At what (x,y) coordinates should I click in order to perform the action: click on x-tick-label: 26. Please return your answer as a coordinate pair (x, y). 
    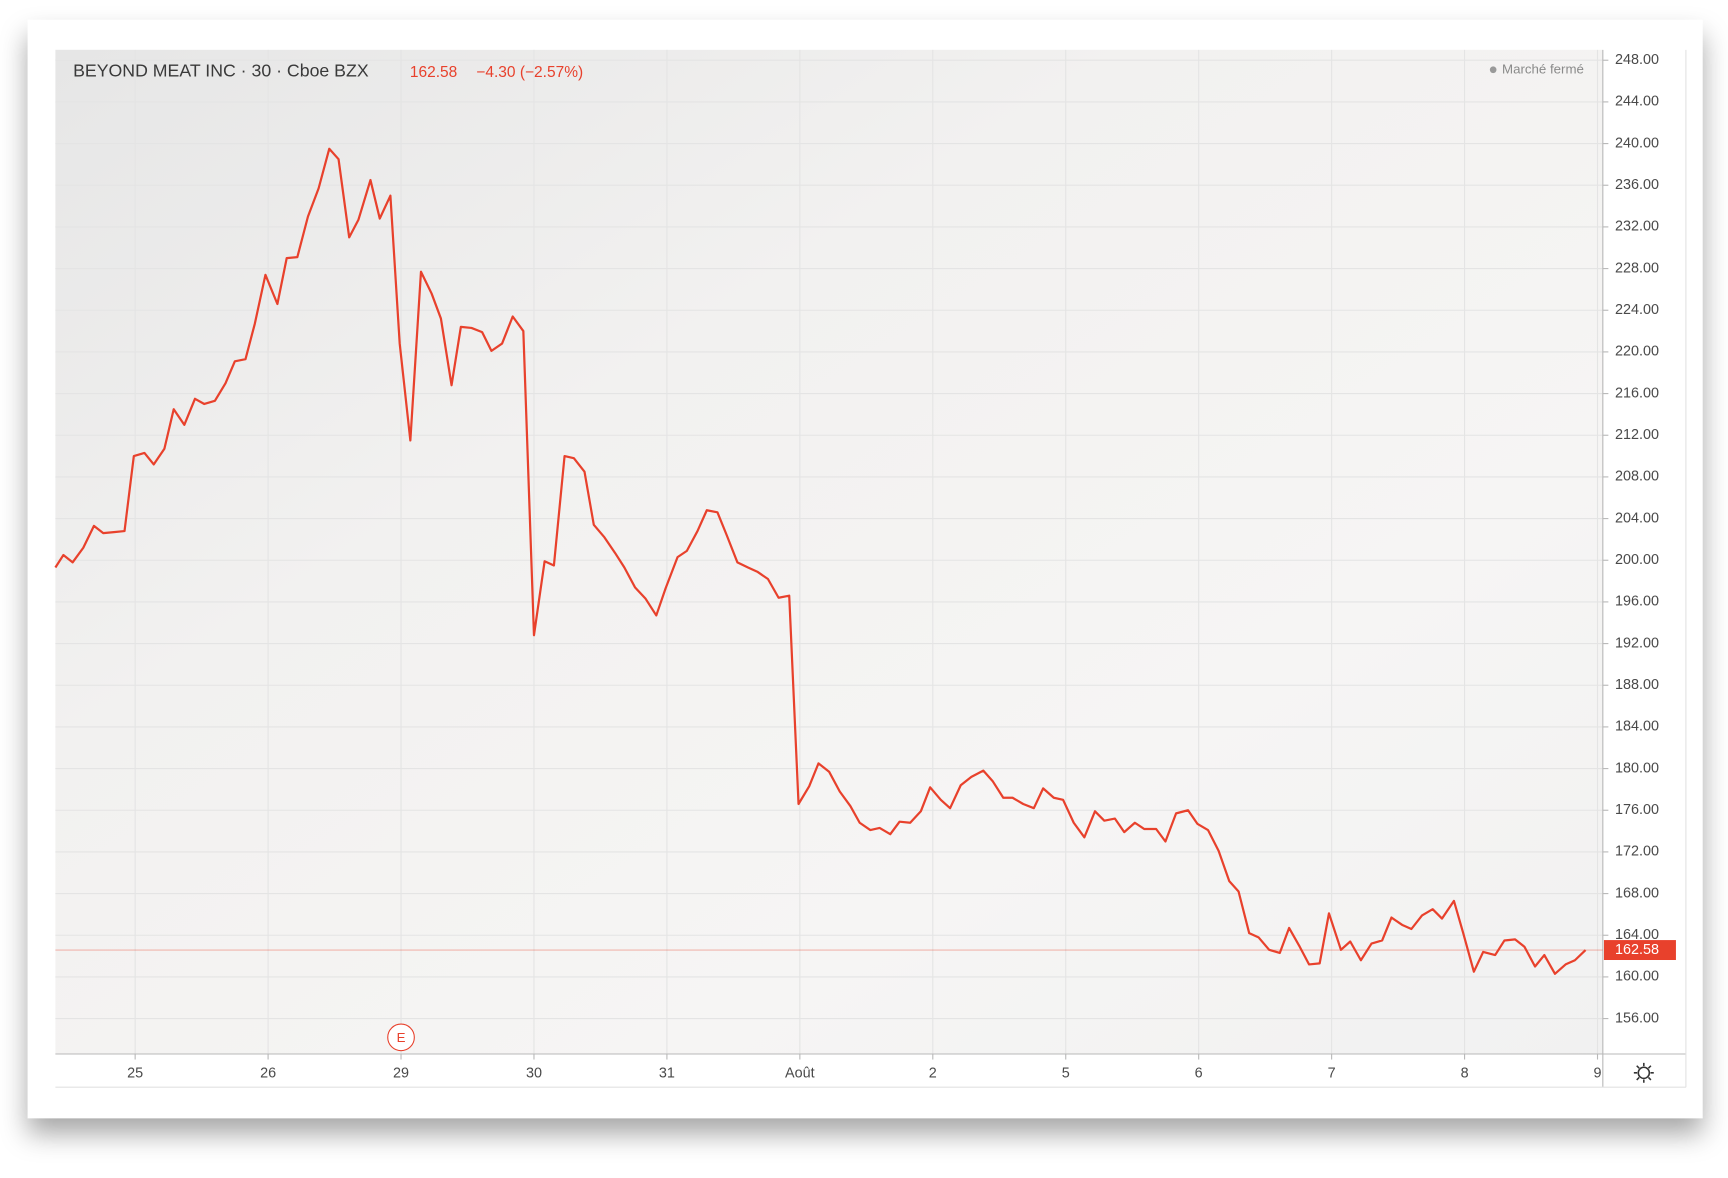
    Looking at the image, I should click on (268, 1074).